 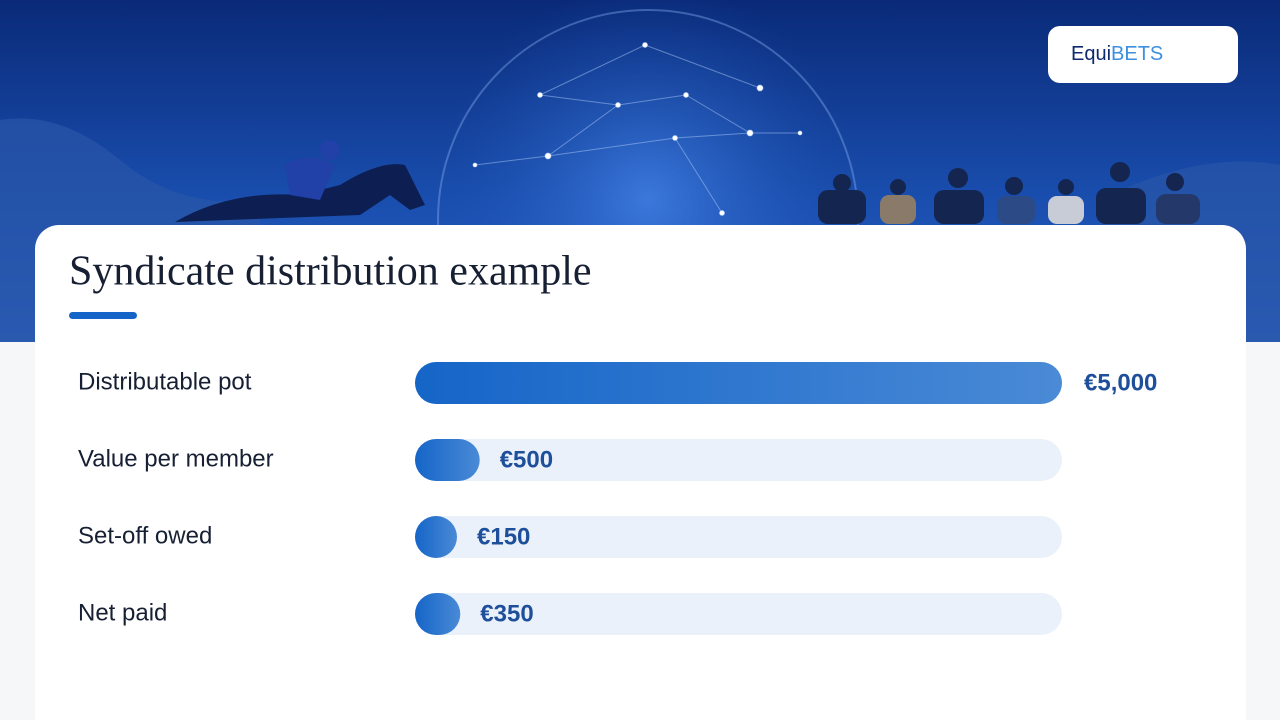 What do you see at coordinates (1091, 54) in the screenshot?
I see `brand-prefix: Equi` at bounding box center [1091, 54].